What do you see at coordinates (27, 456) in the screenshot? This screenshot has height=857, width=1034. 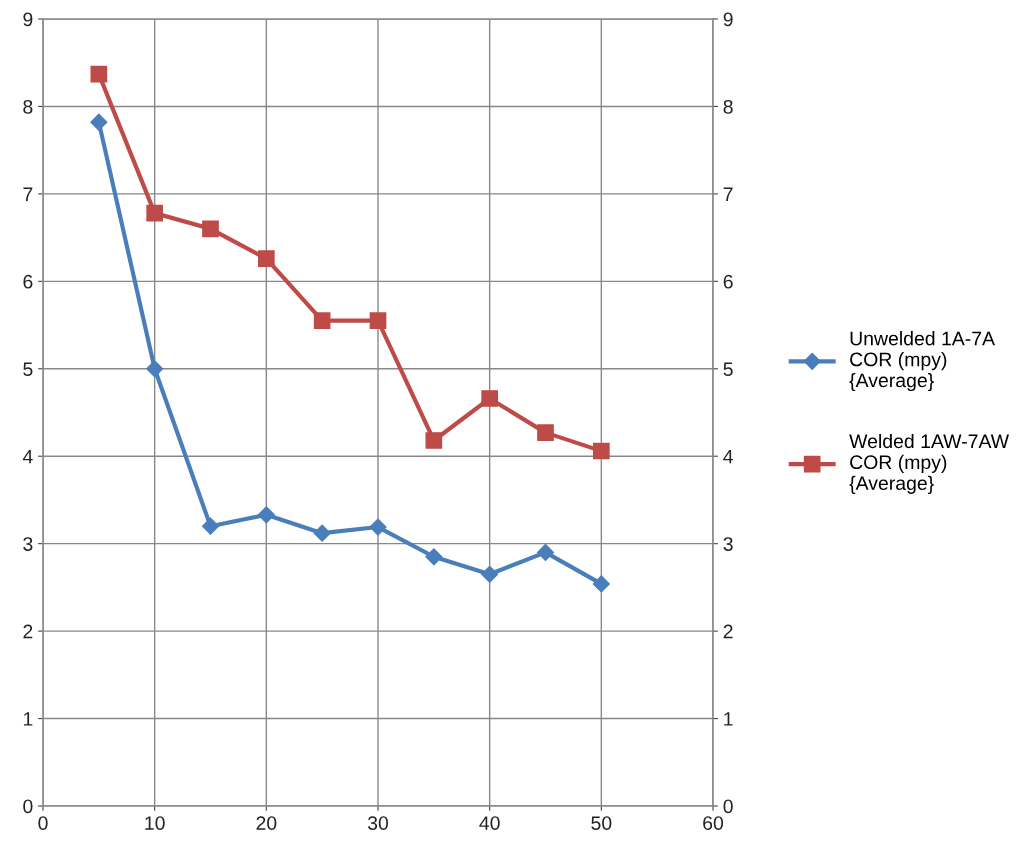 I see `y-tick-label: 4` at bounding box center [27, 456].